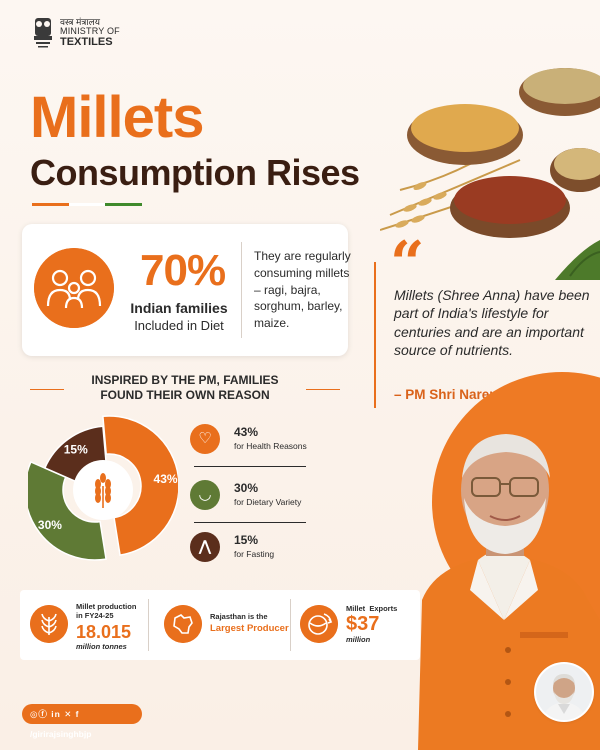 This screenshot has width=600, height=750. I want to click on donut-label-3: 15%, so click(76, 450).